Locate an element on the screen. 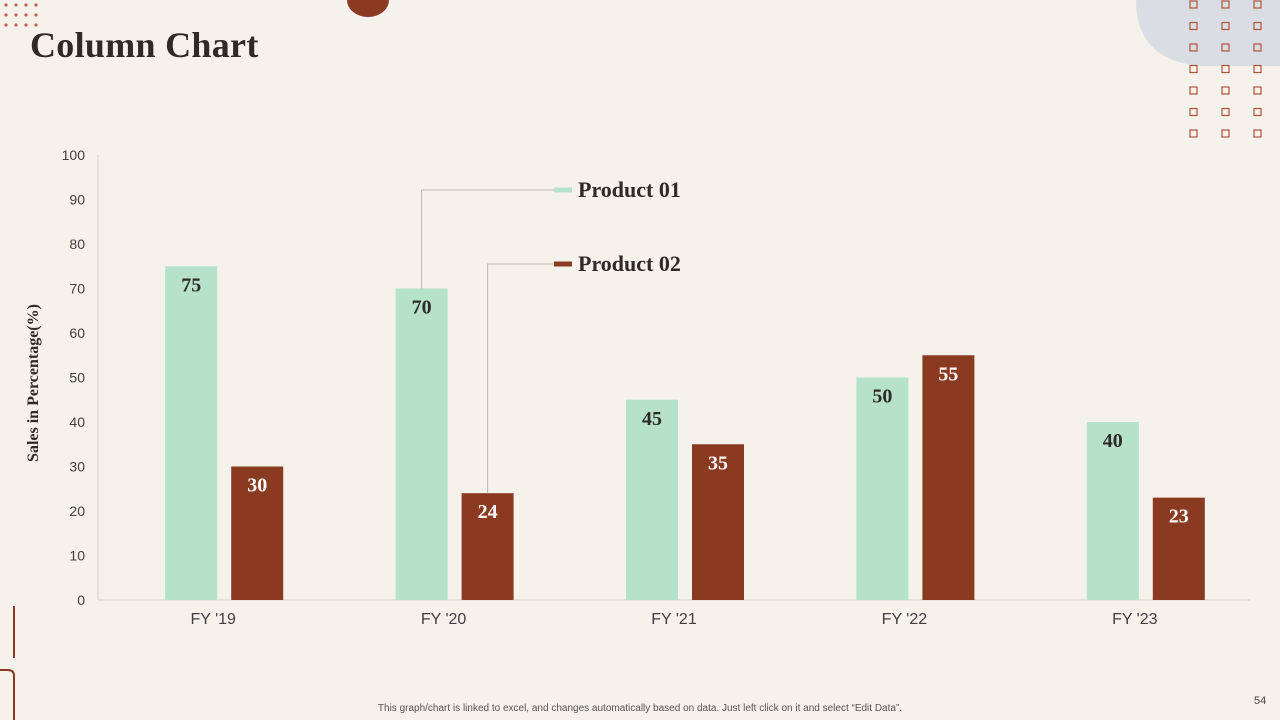 Image resolution: width=1280 pixels, height=720 pixels. x-axis: FY '19 FY '20 FY '21 FY '22 FY '23 is located at coordinates (674, 613).